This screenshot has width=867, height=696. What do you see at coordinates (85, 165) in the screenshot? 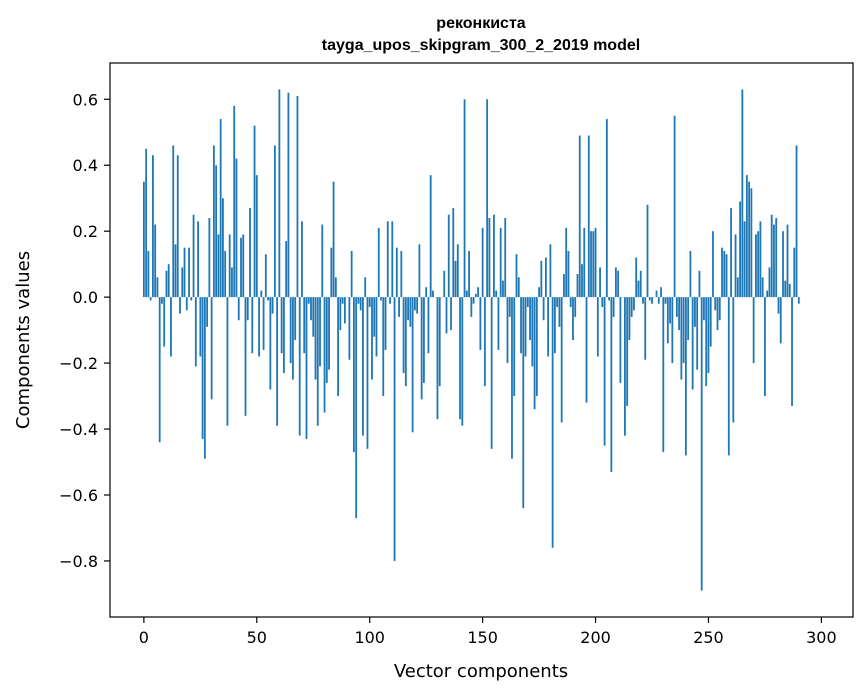
I see `y-tick-label: 0.4` at bounding box center [85, 165].